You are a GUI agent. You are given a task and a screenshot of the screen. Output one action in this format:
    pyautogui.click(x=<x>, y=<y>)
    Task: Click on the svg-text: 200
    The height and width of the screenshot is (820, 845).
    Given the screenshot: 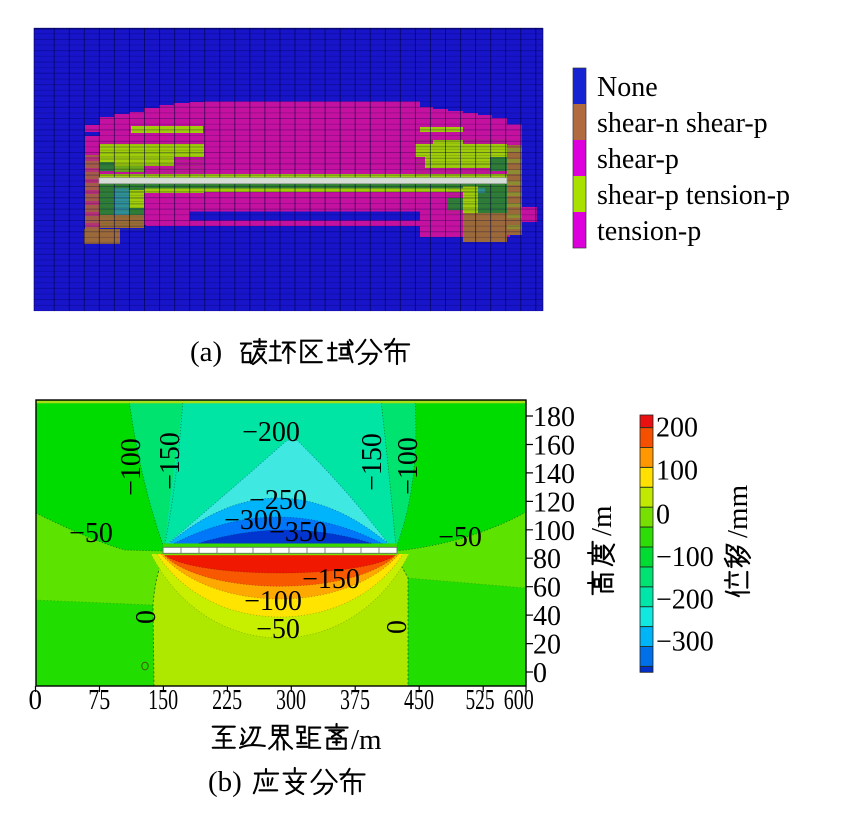 What is the action you would take?
    pyautogui.click(x=677, y=428)
    